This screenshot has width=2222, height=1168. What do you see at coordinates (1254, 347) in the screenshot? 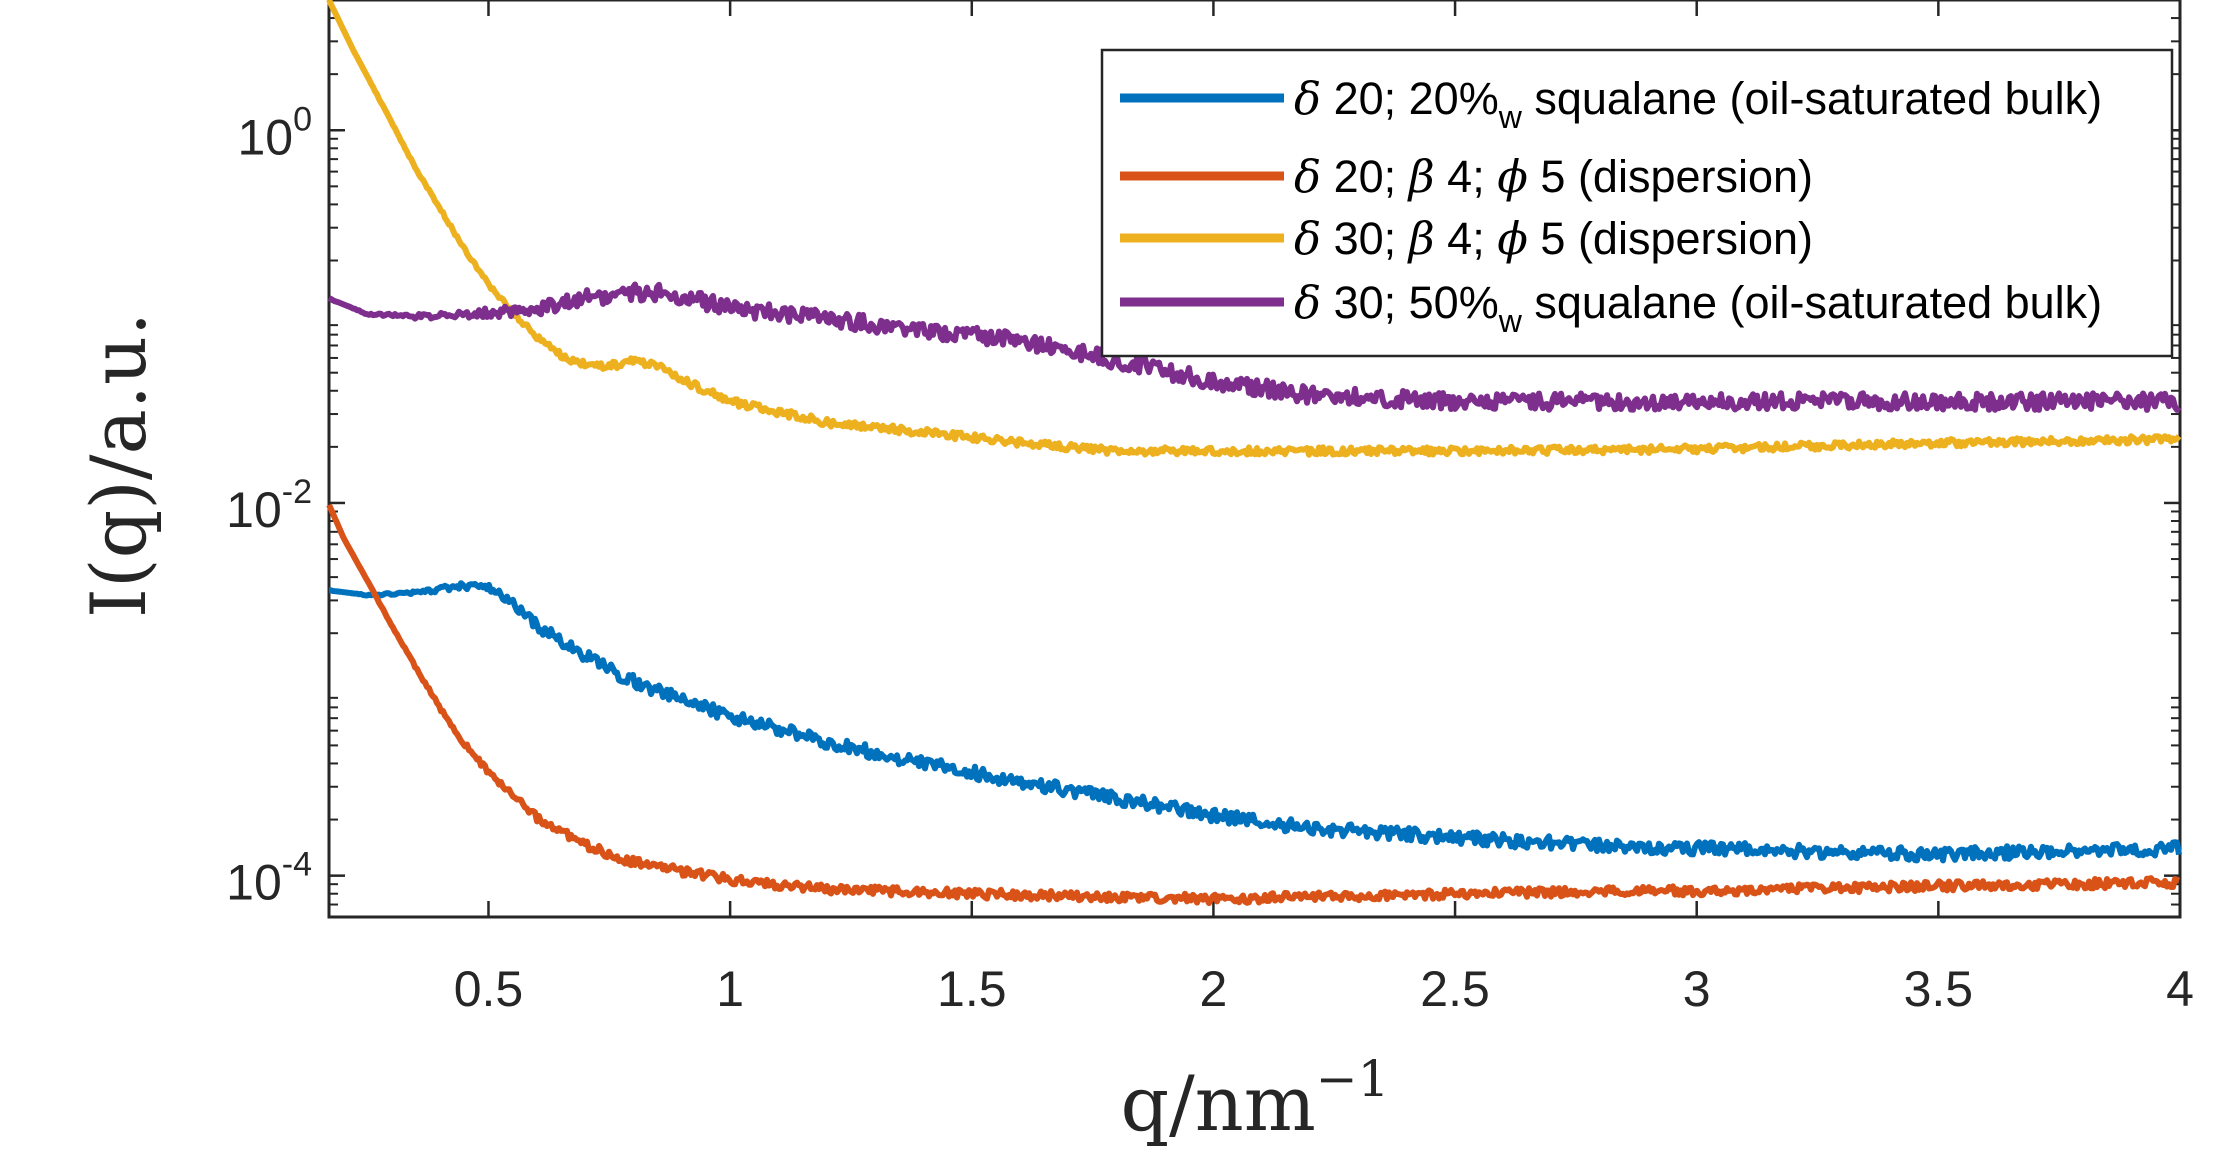
I see `series-line-purple` at bounding box center [1254, 347].